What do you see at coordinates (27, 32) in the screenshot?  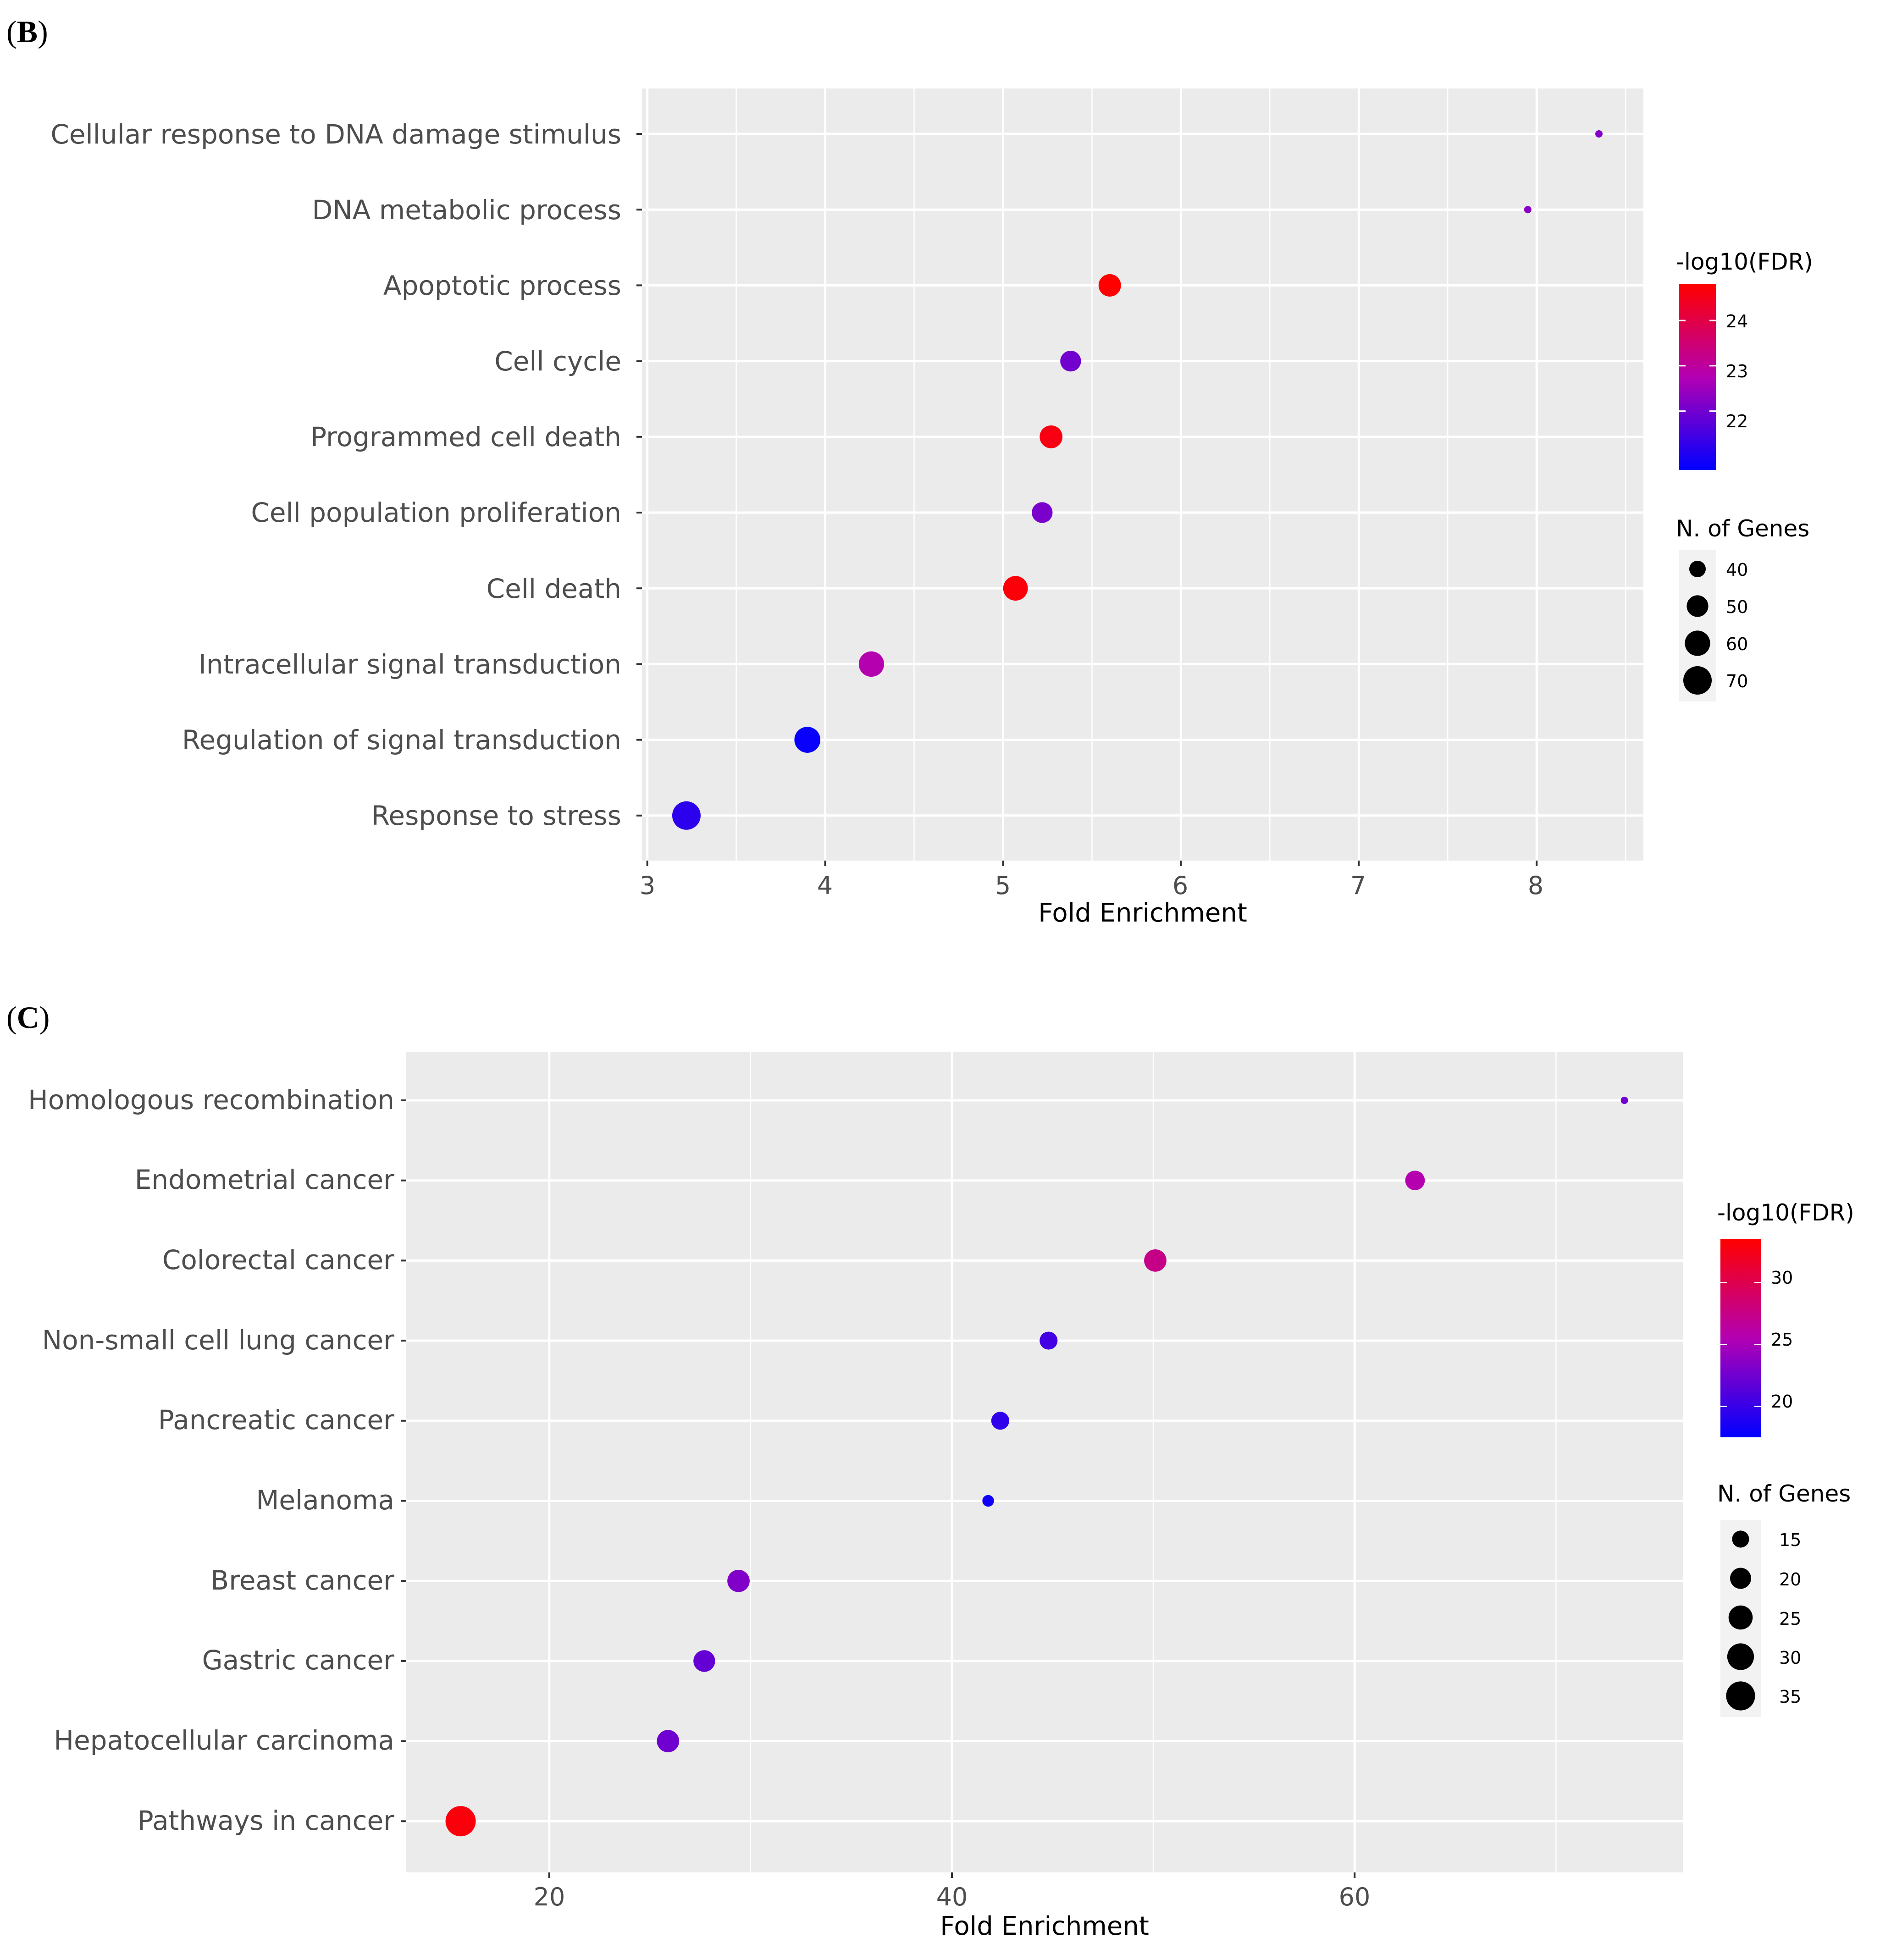 I see `panel-b-label: (B)` at bounding box center [27, 32].